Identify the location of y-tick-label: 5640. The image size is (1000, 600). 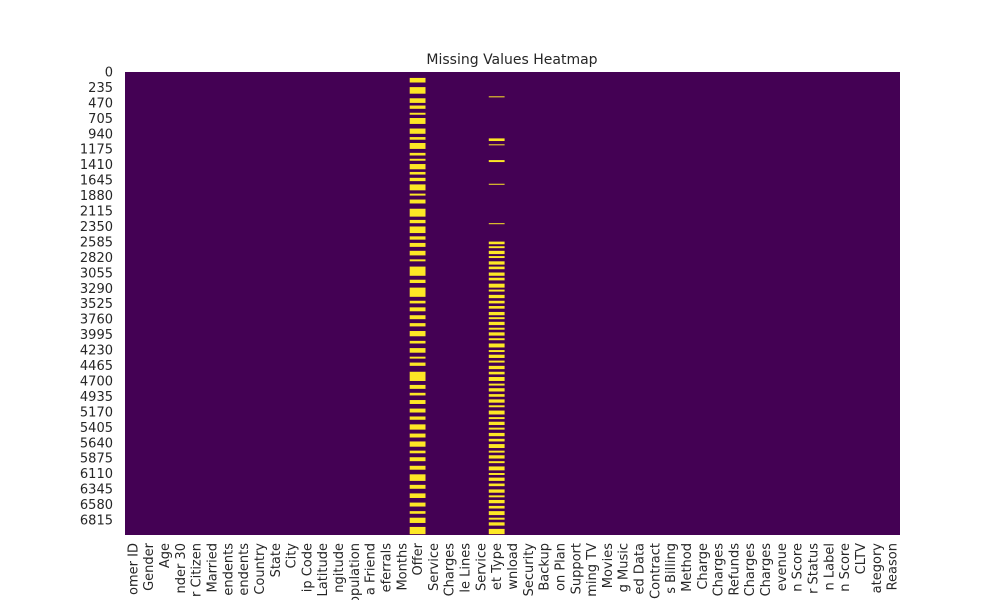
(96, 443).